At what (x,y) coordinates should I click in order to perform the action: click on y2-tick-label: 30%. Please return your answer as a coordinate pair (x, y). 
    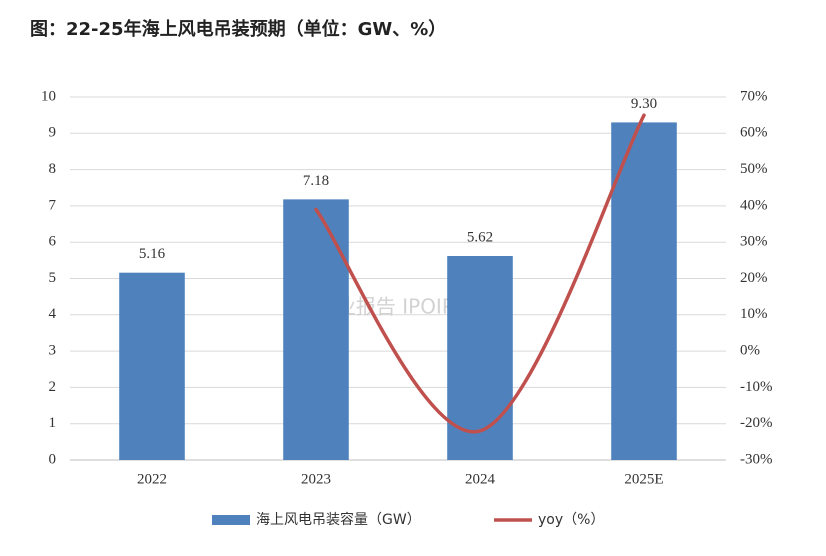
    Looking at the image, I should click on (754, 242).